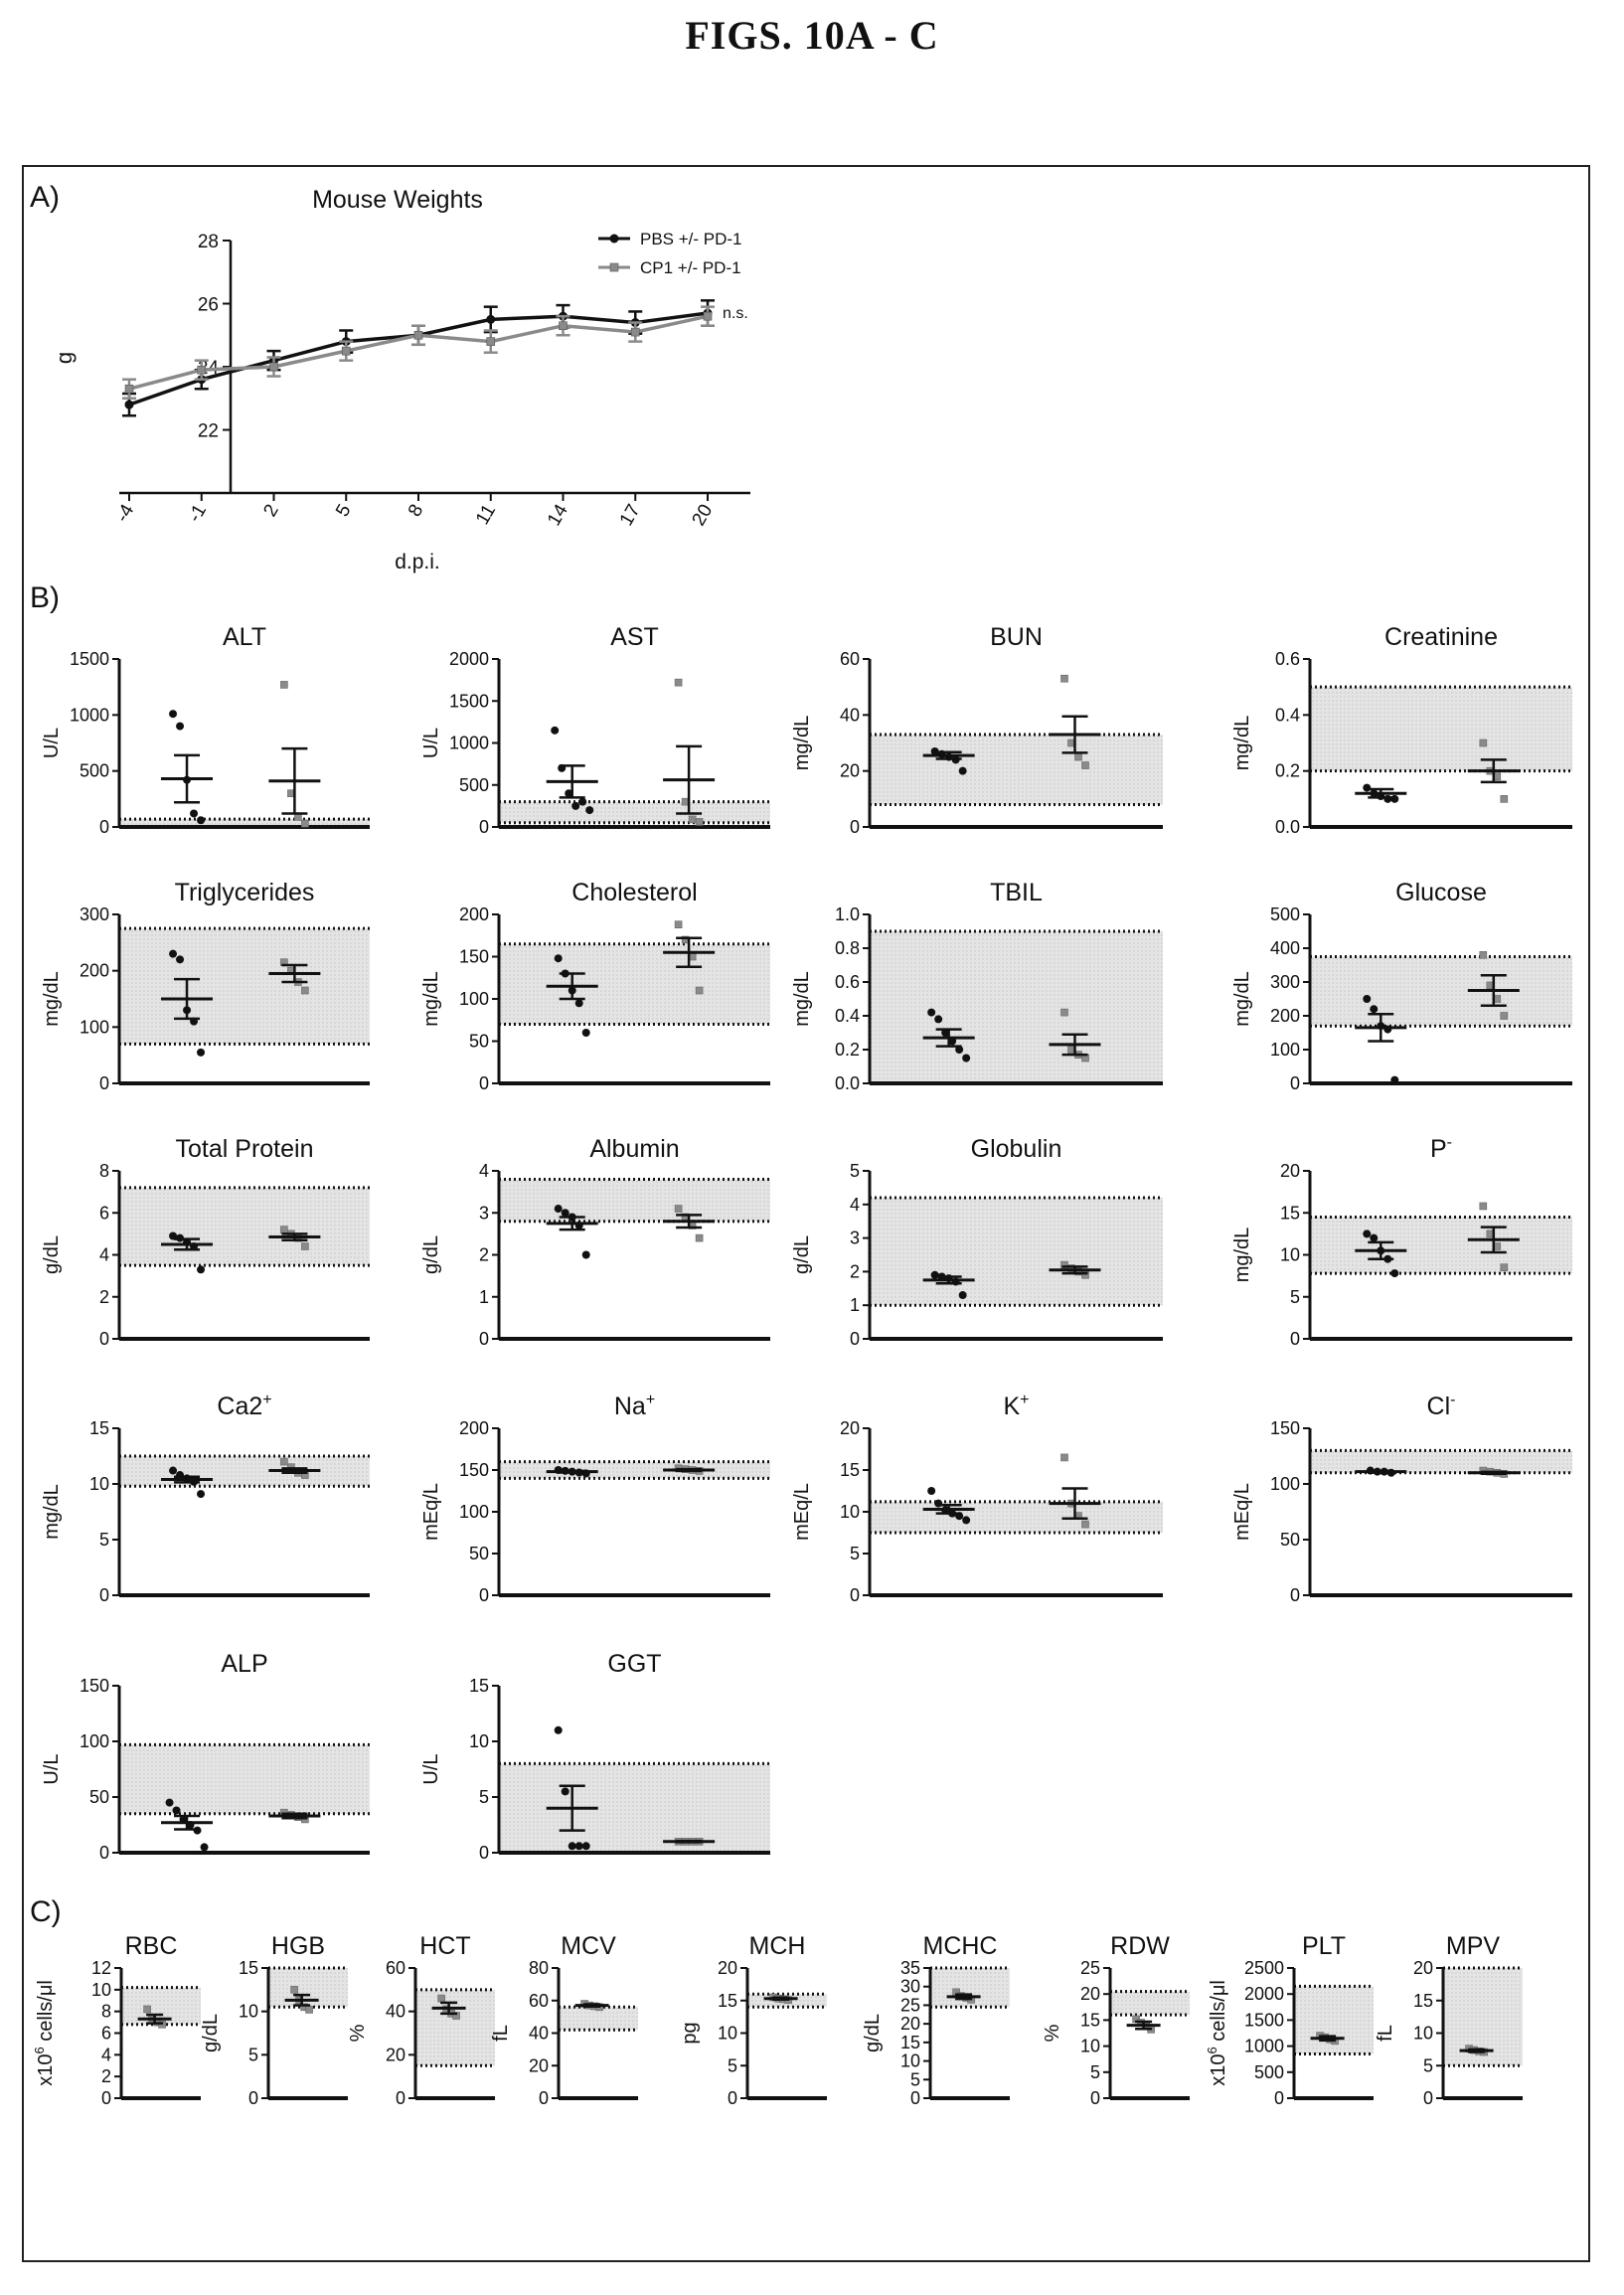  Describe the element at coordinates (45, 597) in the screenshot. I see `panel-b-label: B)` at that location.